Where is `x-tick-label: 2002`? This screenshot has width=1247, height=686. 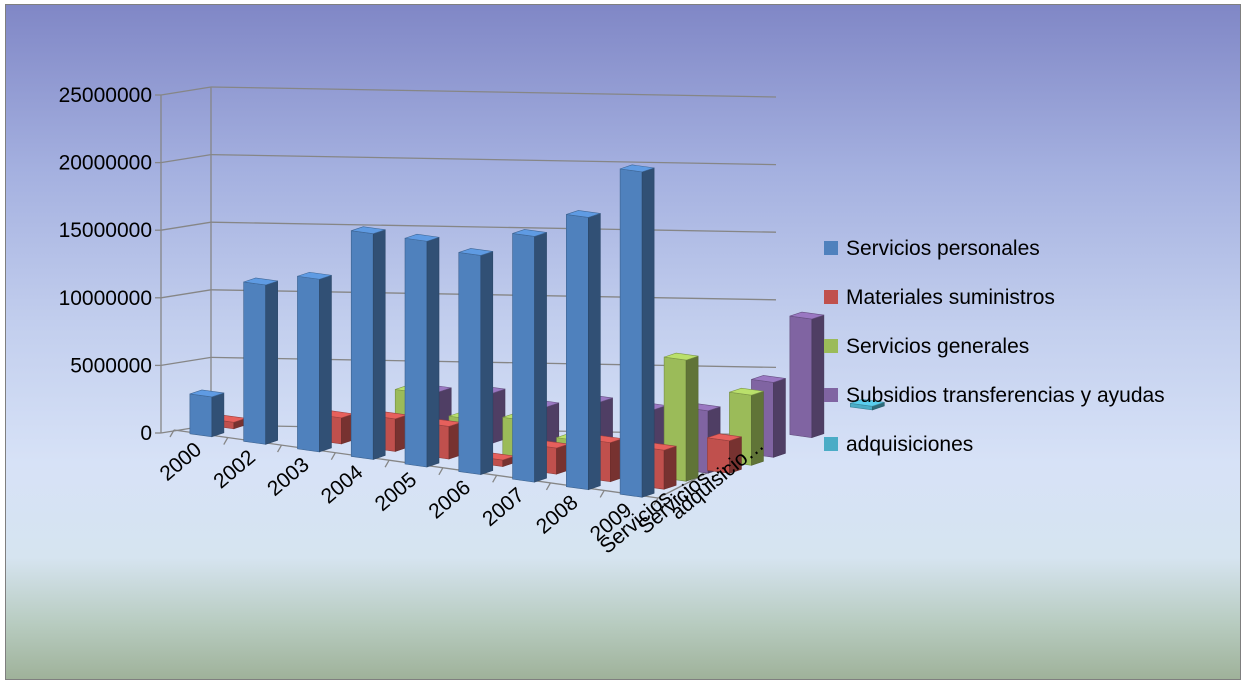
x-tick-label: 2002 is located at coordinates (234, 470).